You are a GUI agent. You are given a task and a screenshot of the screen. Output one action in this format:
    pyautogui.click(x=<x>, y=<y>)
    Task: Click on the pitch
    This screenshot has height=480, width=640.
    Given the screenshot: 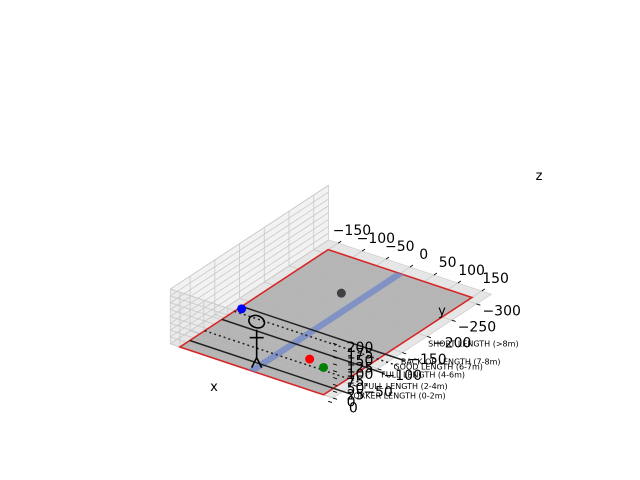 What is the action you would take?
    pyautogui.click(x=326, y=322)
    